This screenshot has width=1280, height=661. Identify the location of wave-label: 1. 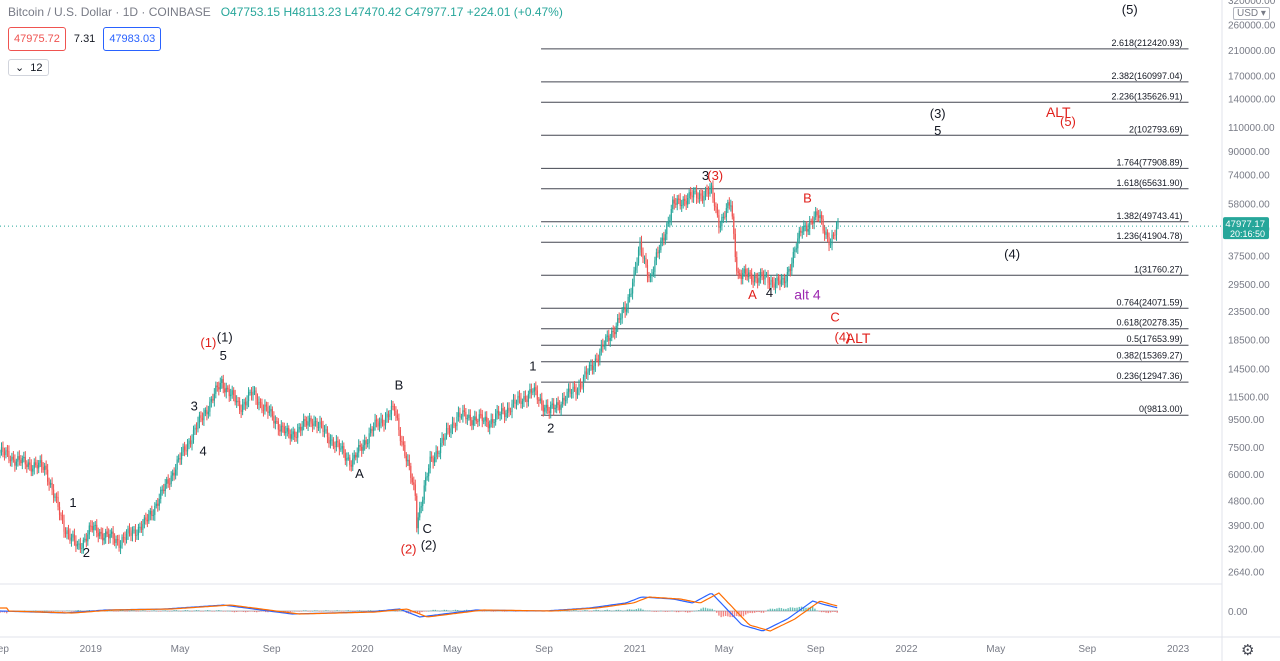
(72, 502).